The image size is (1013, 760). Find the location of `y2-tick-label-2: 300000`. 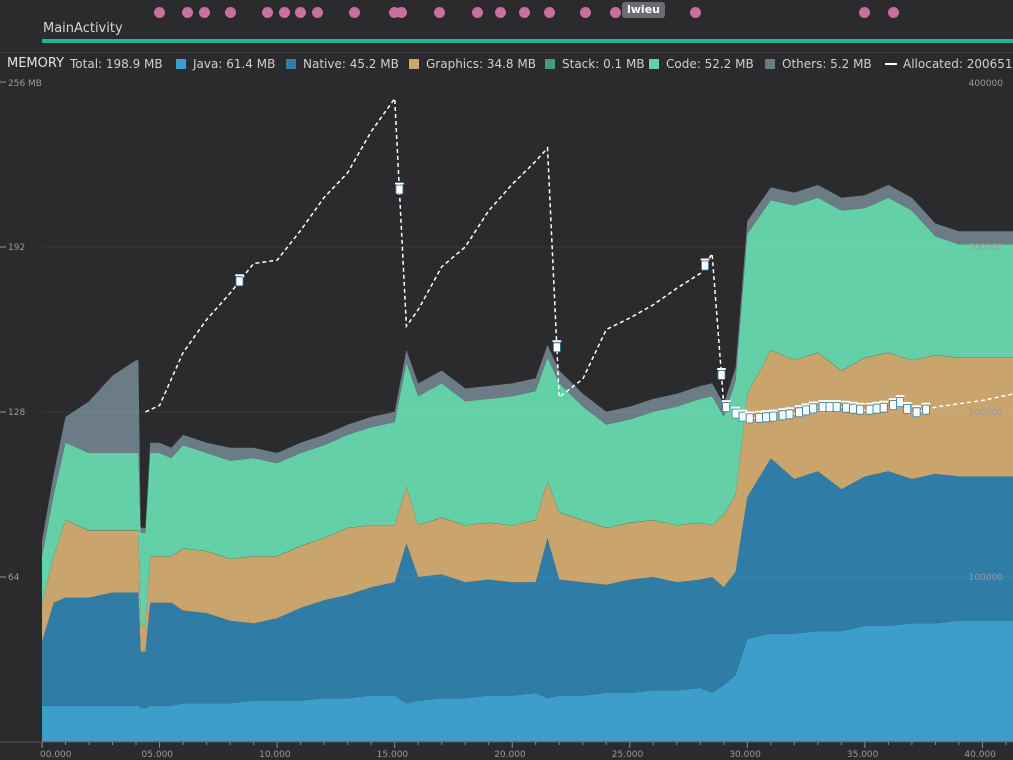

y2-tick-label-2: 300000 is located at coordinates (986, 248).